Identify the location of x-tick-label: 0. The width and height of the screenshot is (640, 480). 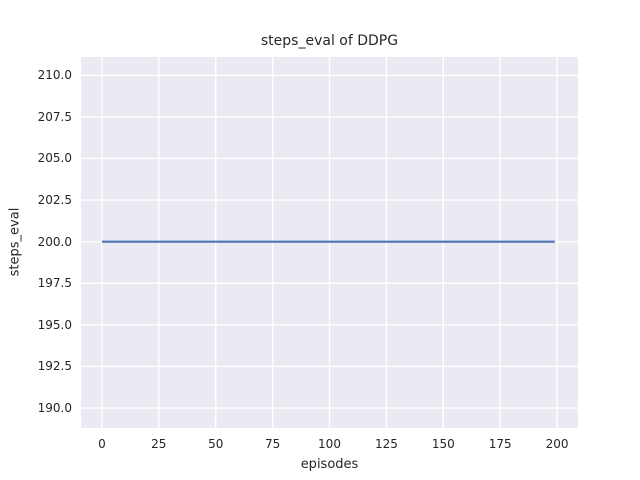
(102, 444).